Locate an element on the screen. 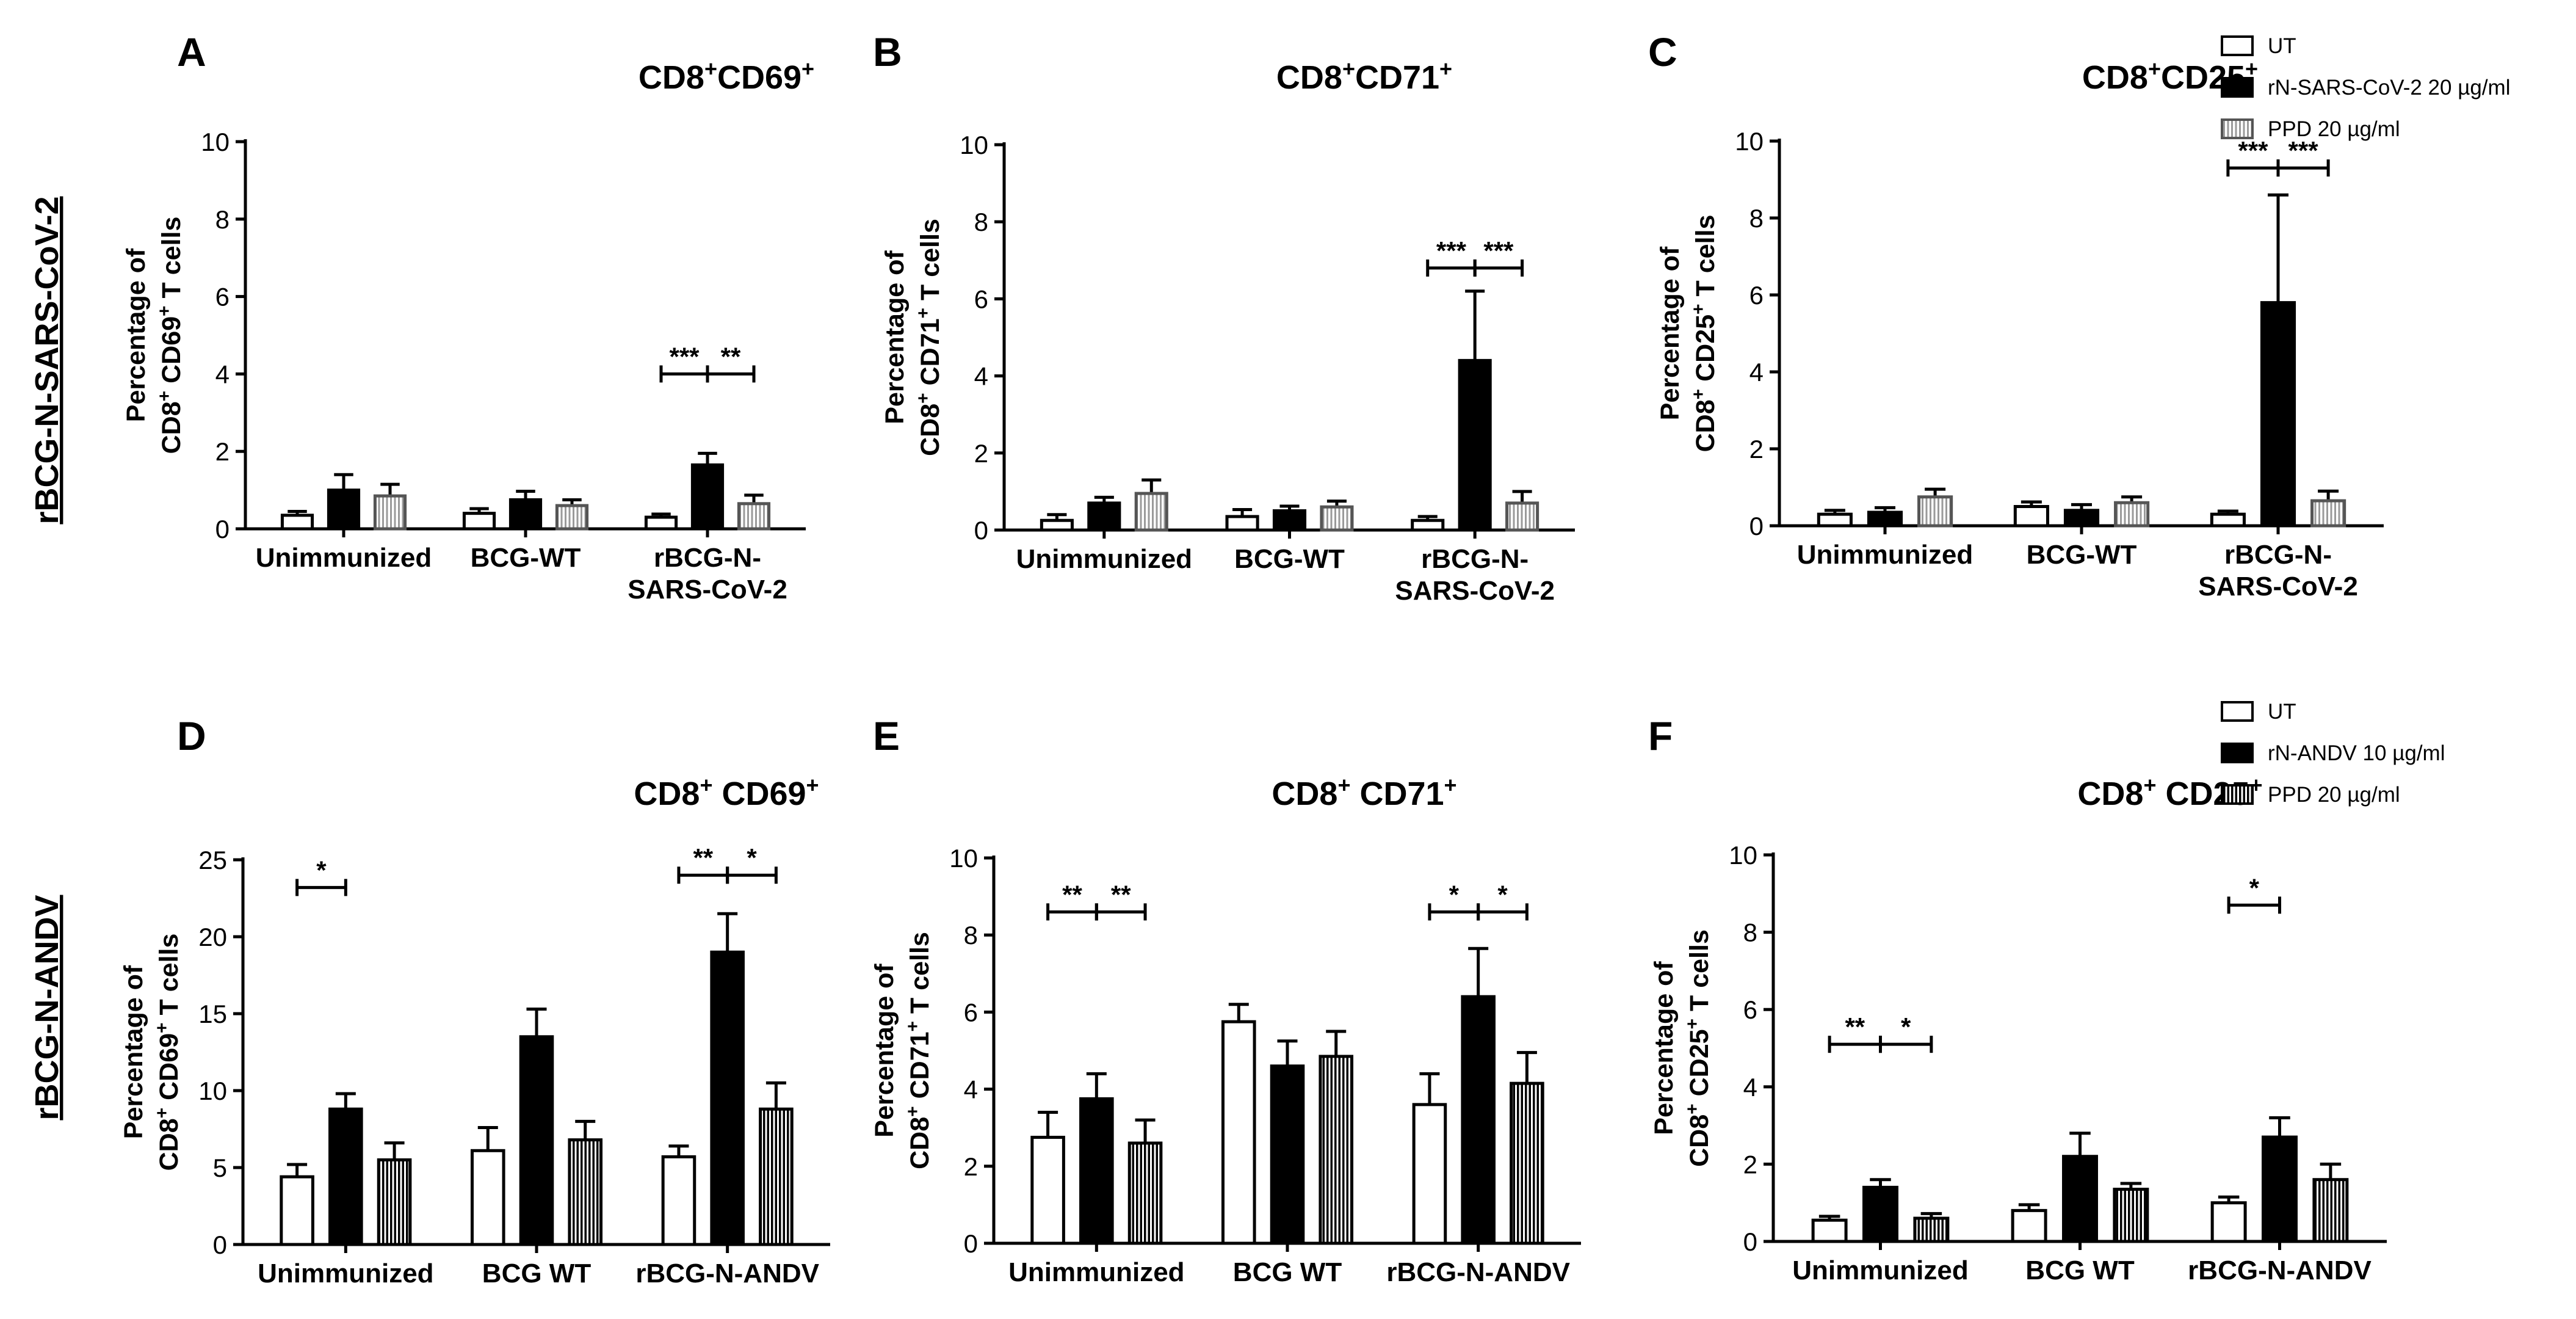 This screenshot has height=1319, width=2576. panel-letter: A is located at coordinates (191, 51).